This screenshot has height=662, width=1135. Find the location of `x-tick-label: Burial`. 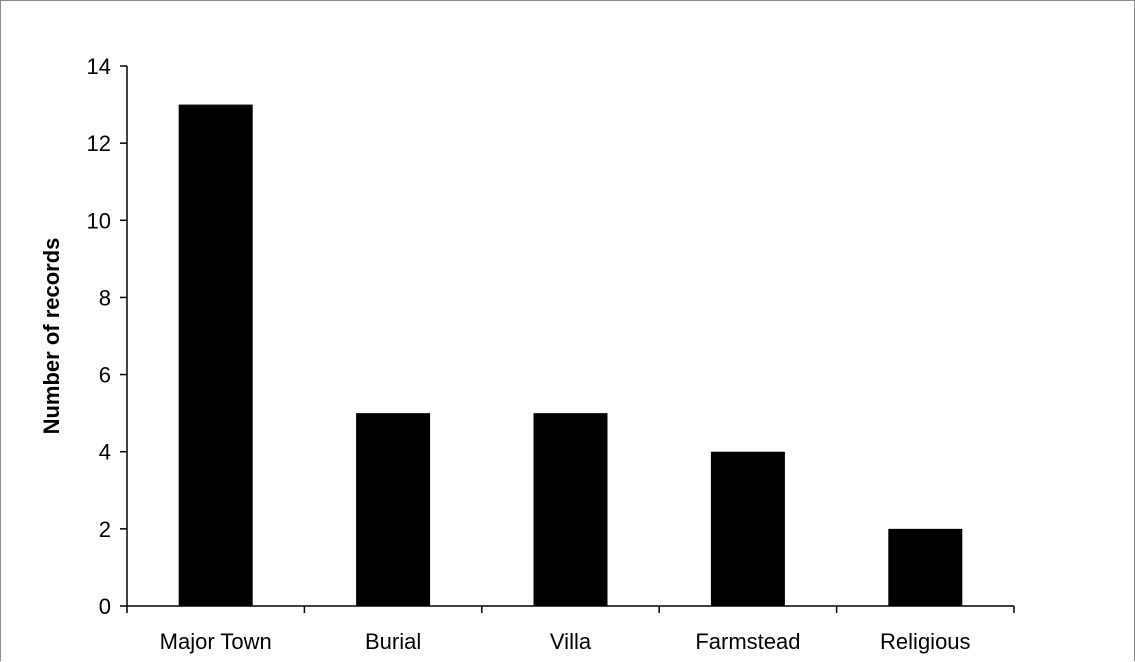

x-tick-label: Burial is located at coordinates (393, 641).